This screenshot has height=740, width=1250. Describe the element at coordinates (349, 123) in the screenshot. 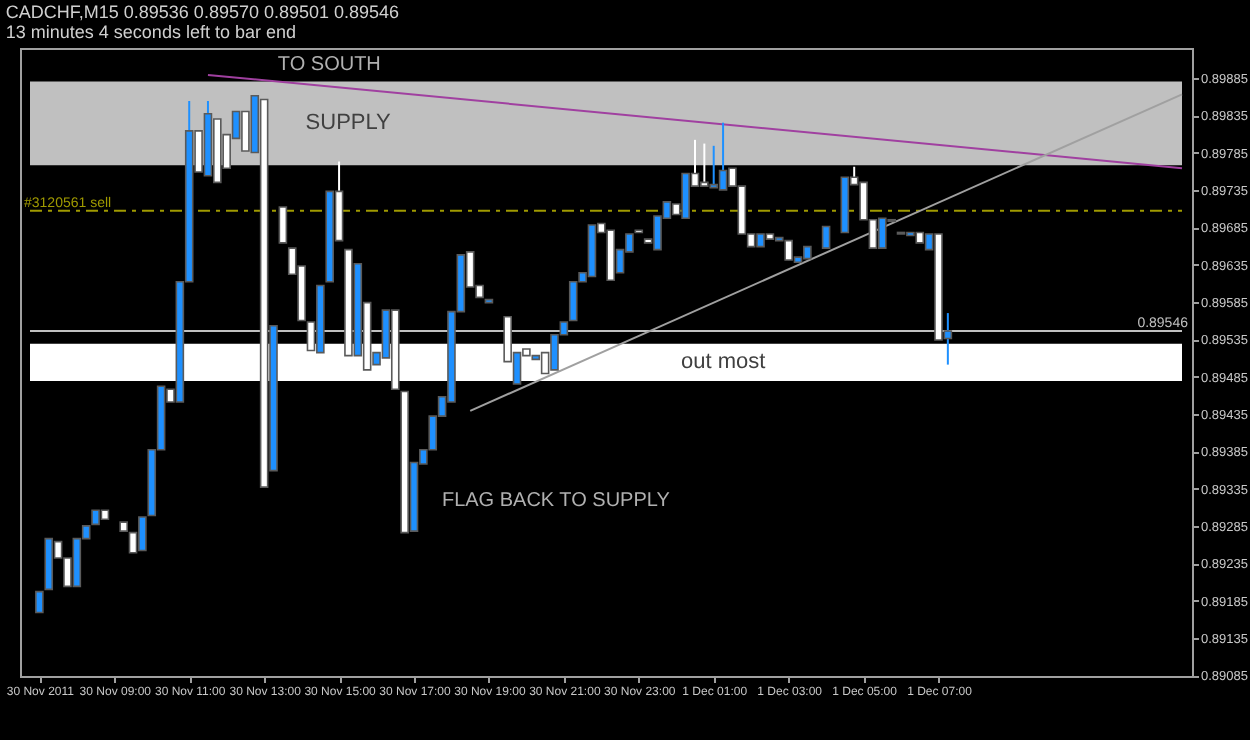

I see `band-label: SUPPLY` at that location.